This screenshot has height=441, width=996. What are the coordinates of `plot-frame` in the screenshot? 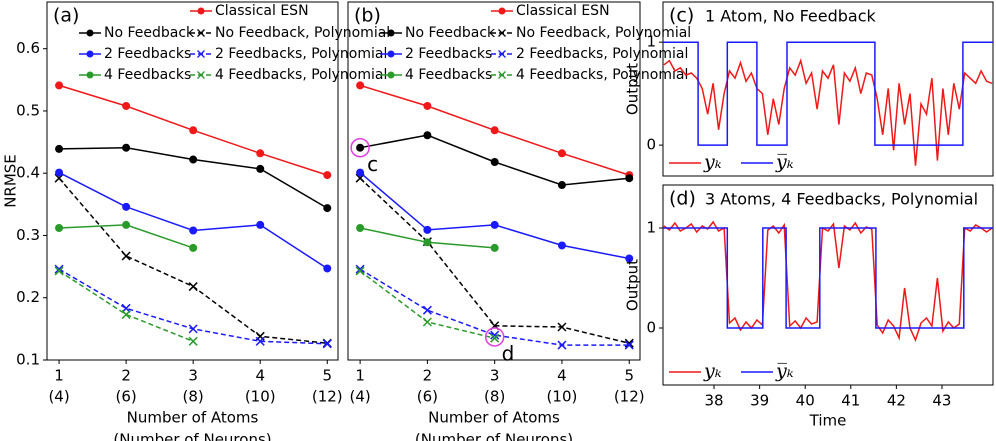 It's located at (828, 89).